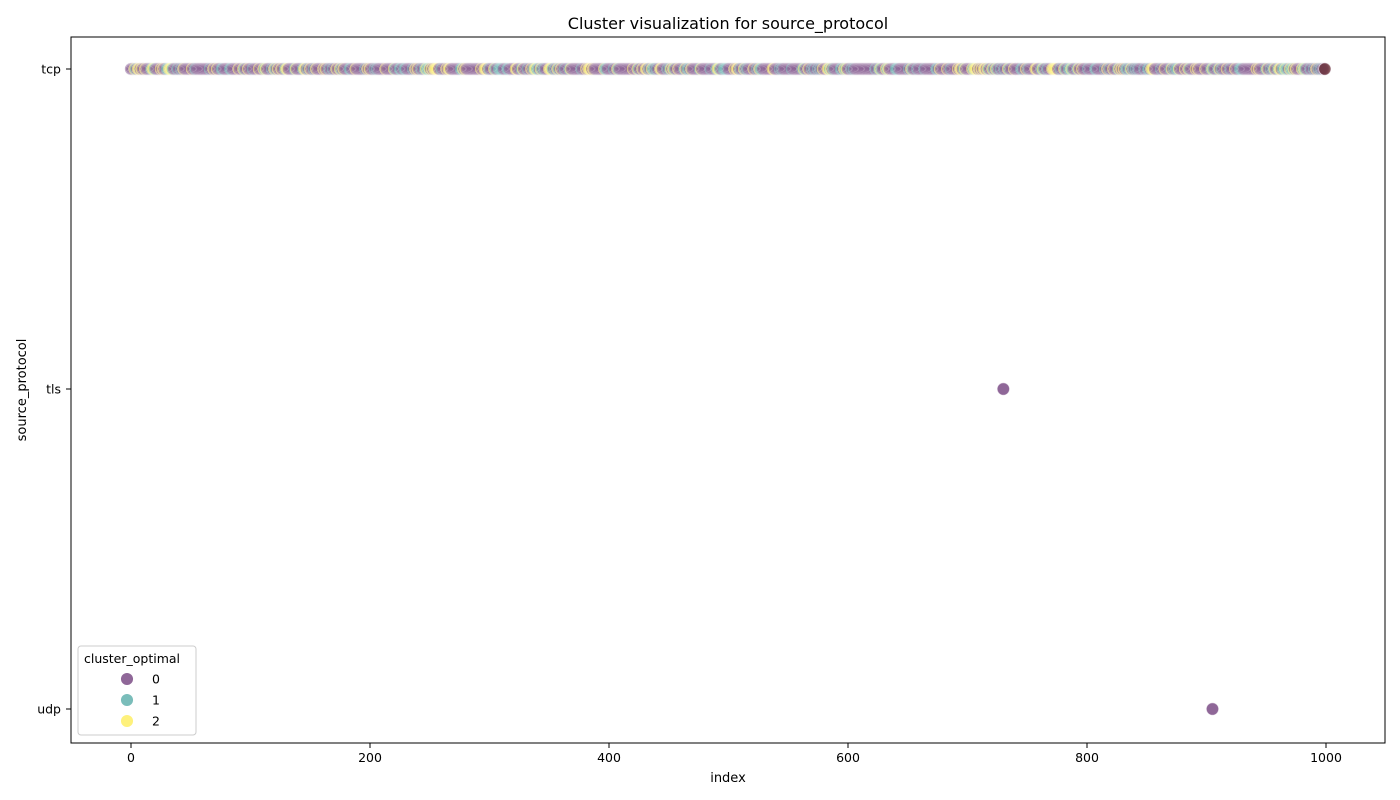  I want to click on legend: cluster_optimal 0 1 2, so click(137, 690).